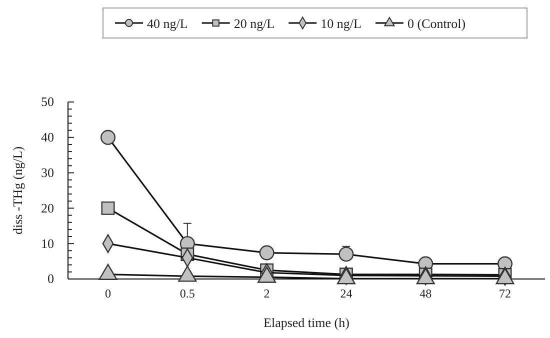  Describe the element at coordinates (267, 293) in the screenshot. I see `x-tick-label: 2` at that location.